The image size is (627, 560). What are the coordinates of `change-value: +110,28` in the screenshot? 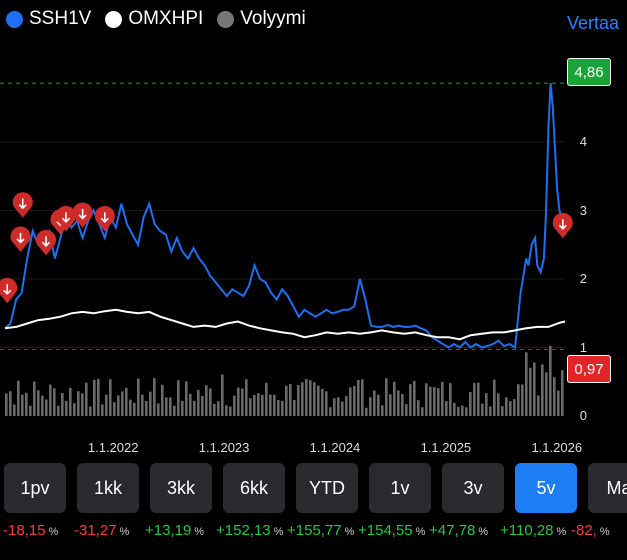 It's located at (527, 530).